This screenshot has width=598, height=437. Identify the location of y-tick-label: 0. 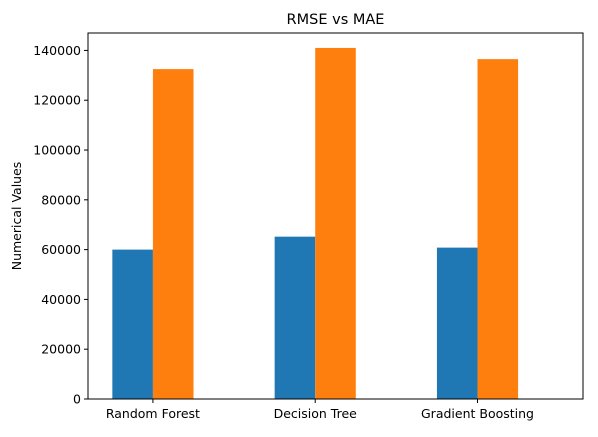
(77, 399).